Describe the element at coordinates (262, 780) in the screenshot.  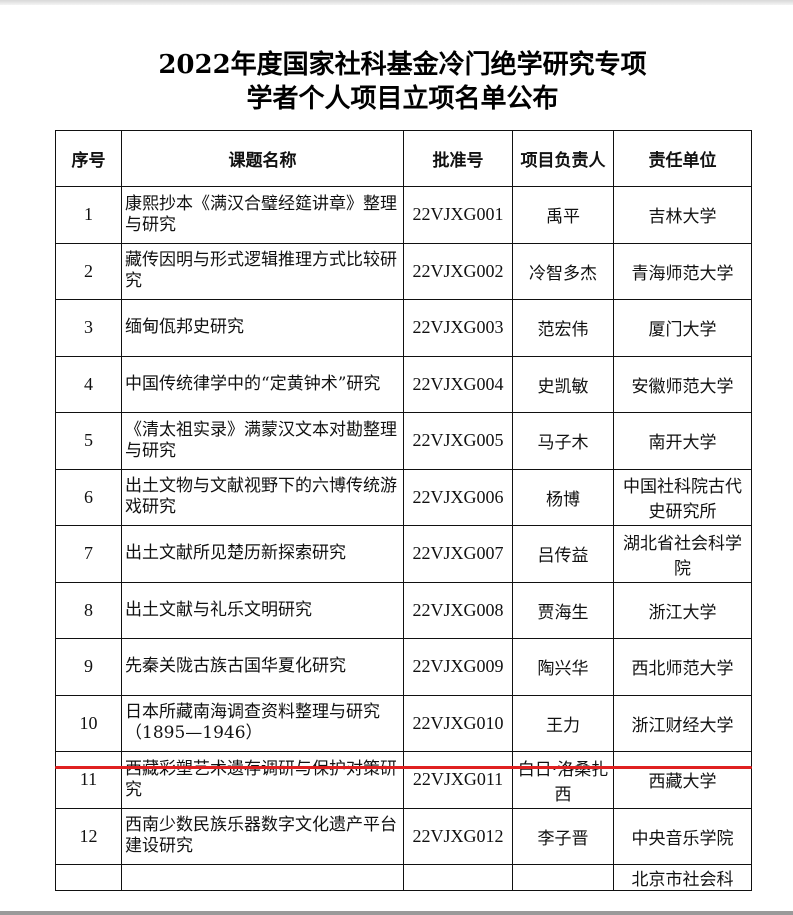
I see `cell-title: 西藏彩塑艺术遗存调研与保护对策研究` at that location.